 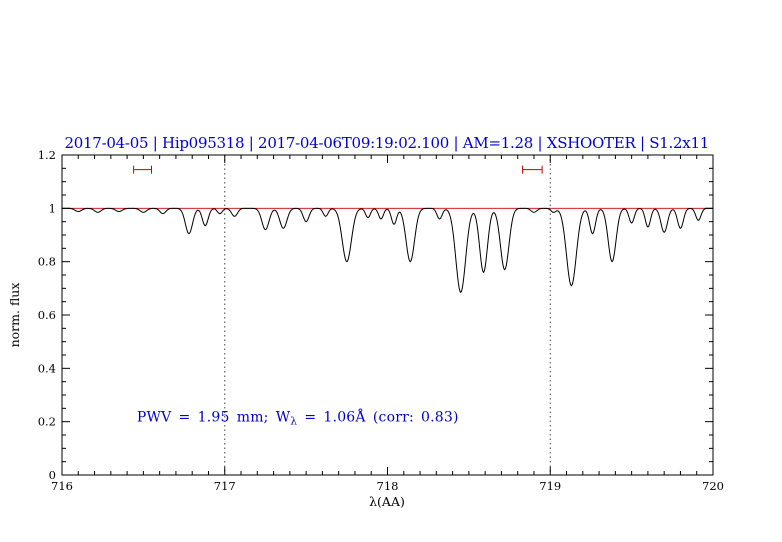 What do you see at coordinates (47, 155) in the screenshot?
I see `y-tick-label: 1.2` at bounding box center [47, 155].